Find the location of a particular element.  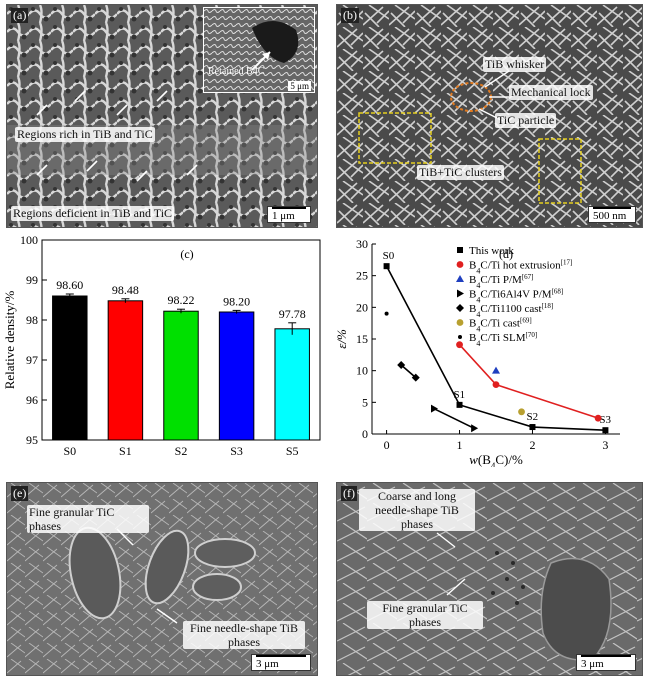

bar-s5 is located at coordinates (292, 384).